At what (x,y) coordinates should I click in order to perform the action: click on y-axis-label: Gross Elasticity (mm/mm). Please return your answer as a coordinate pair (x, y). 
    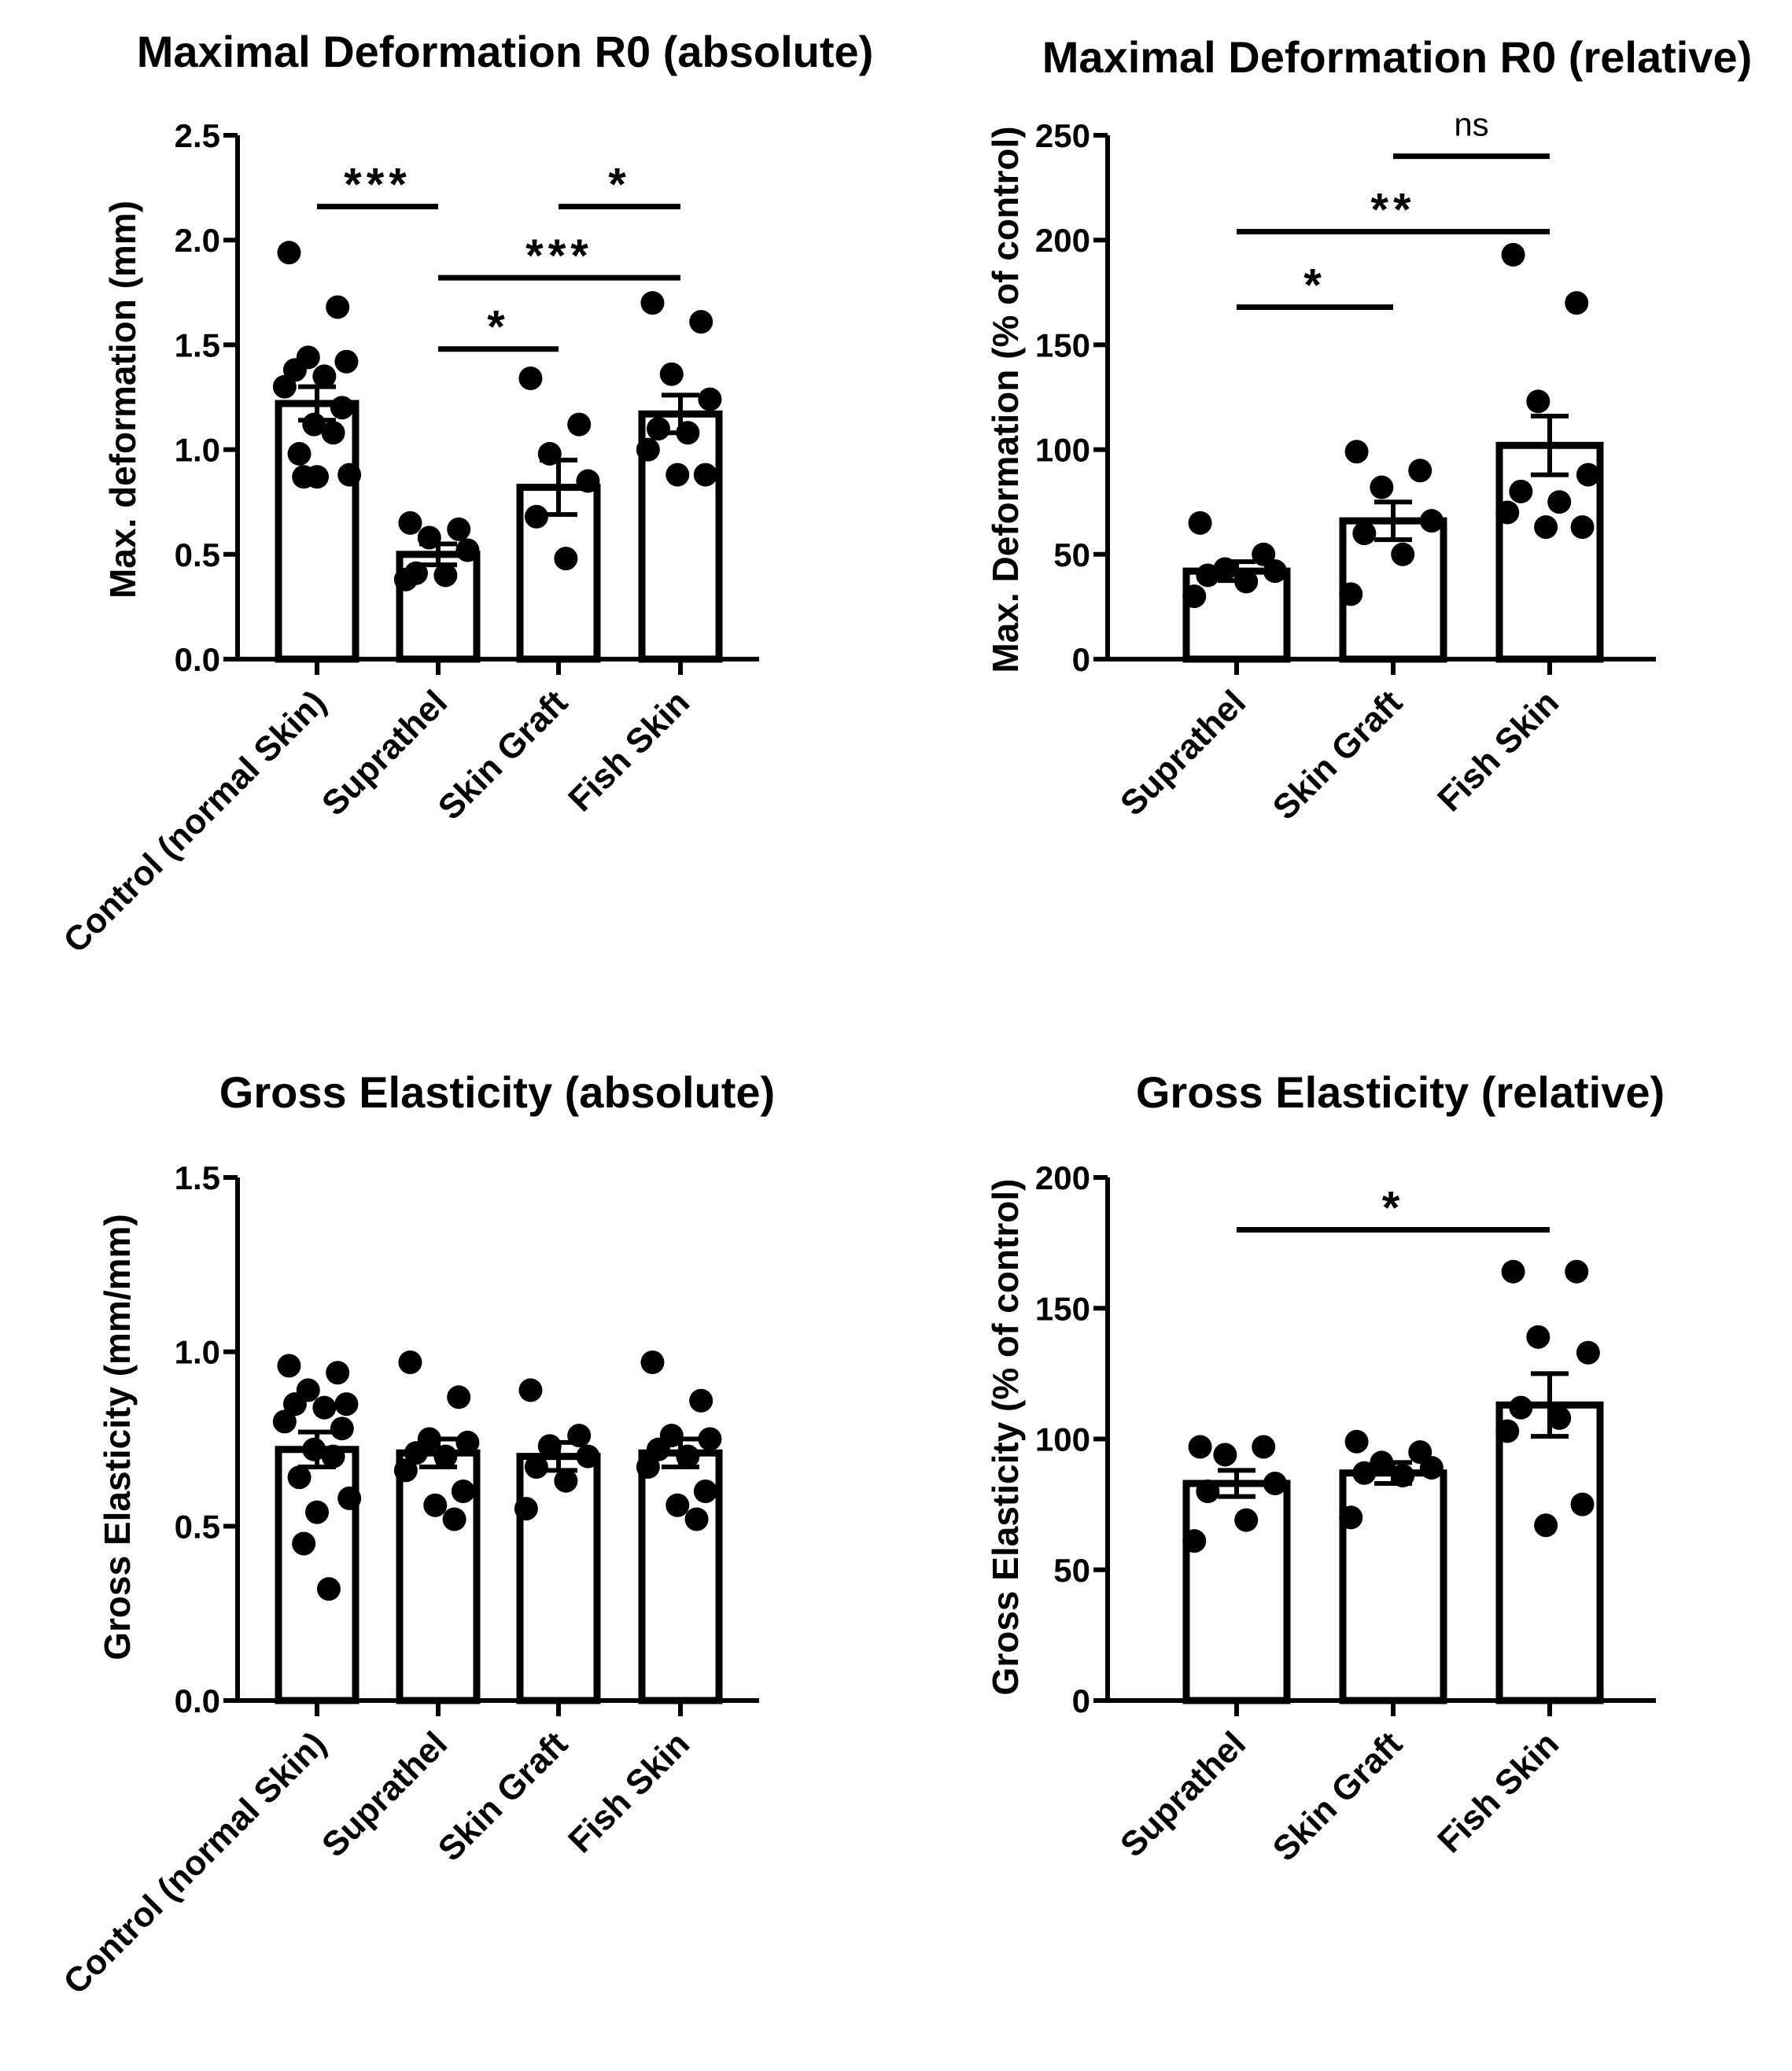
    Looking at the image, I should click on (118, 1437).